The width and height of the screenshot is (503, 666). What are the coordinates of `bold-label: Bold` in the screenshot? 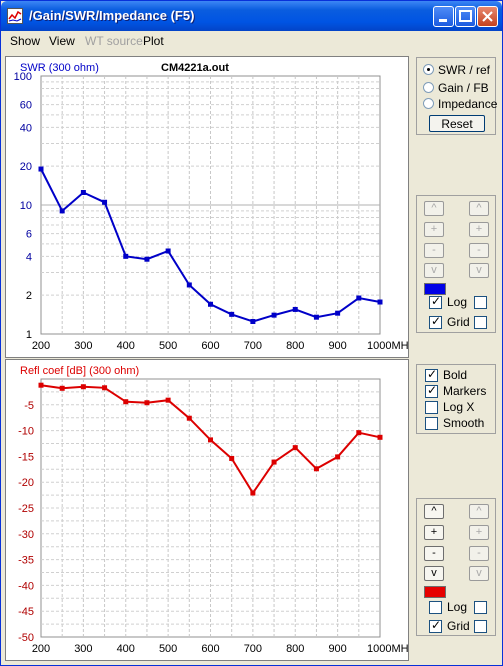 It's located at (455, 375).